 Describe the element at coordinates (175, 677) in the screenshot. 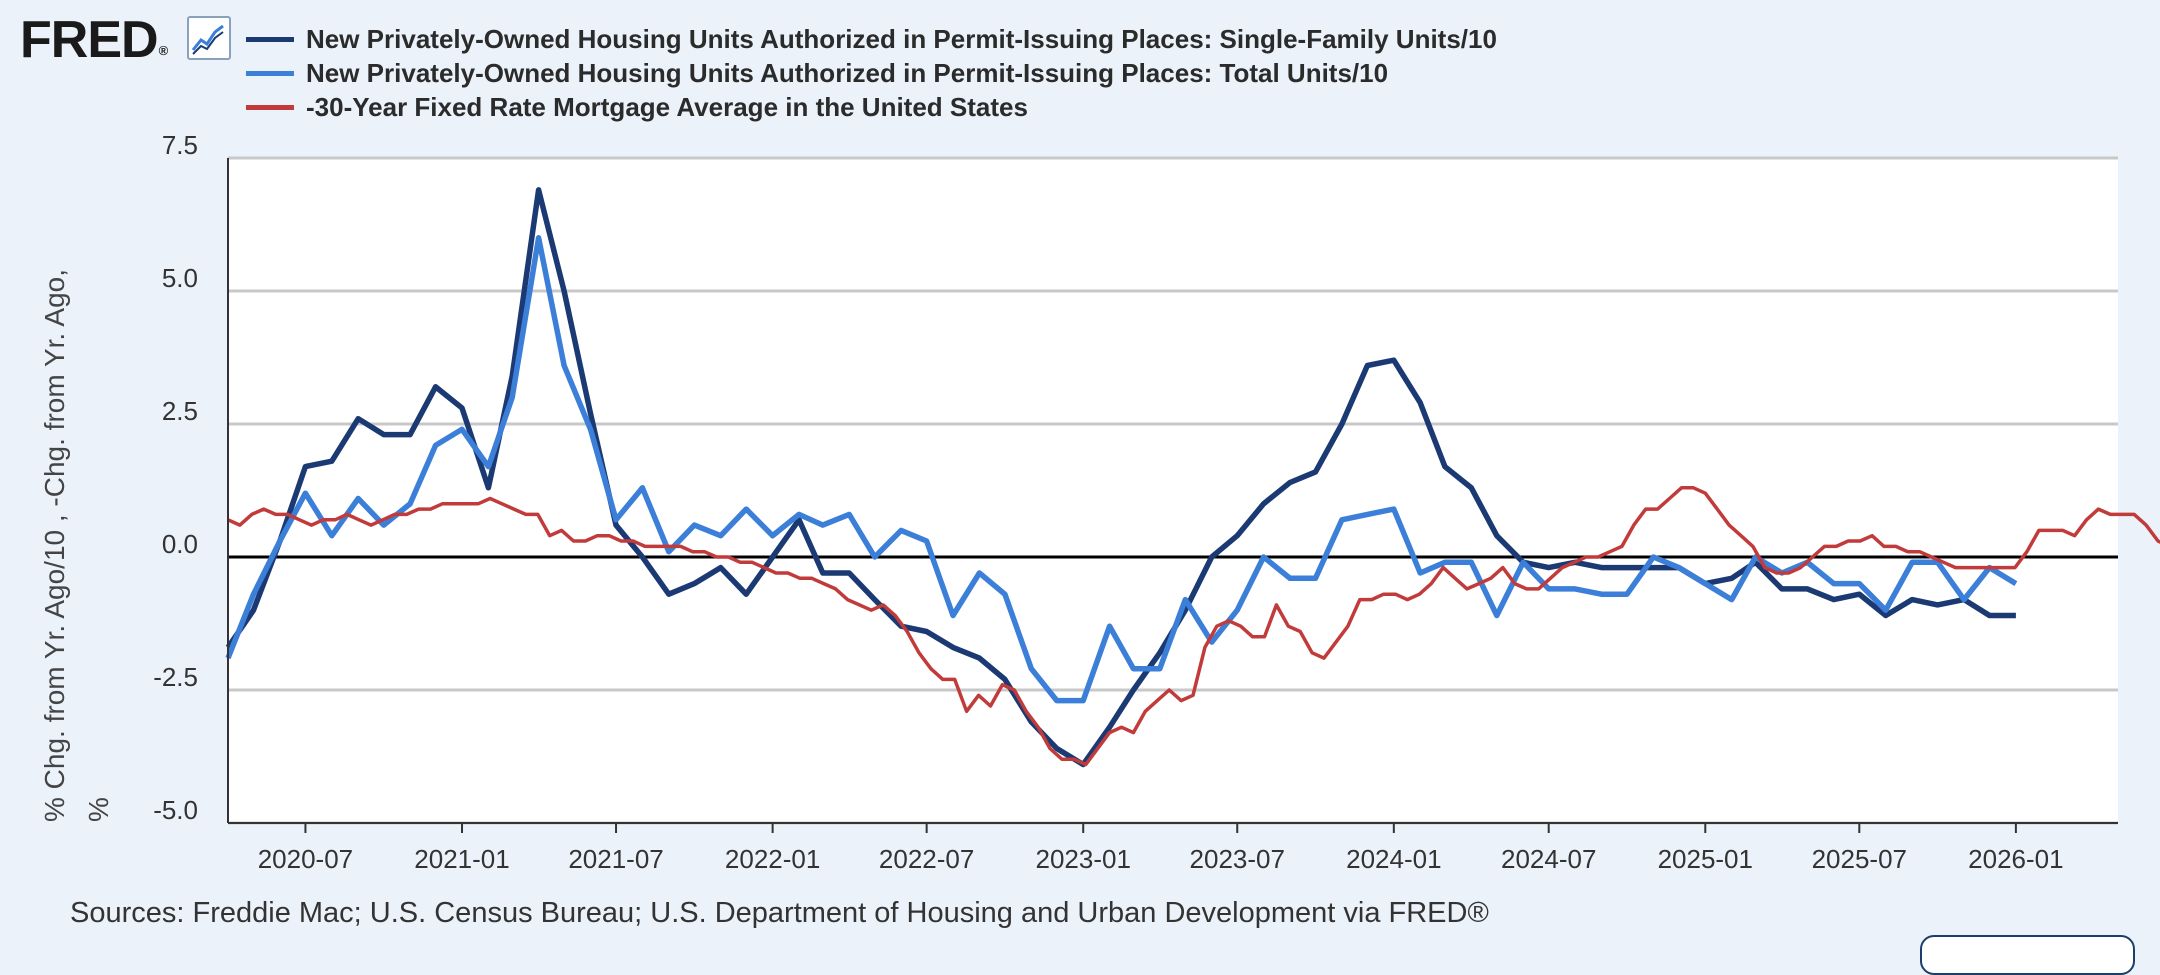

I see `y-tick-label: -2.5` at that location.